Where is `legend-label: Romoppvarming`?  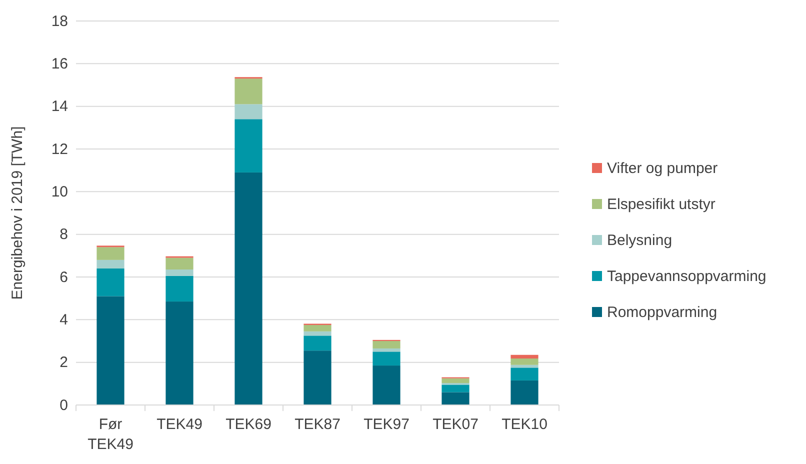 legend-label: Romoppvarming is located at coordinates (662, 312).